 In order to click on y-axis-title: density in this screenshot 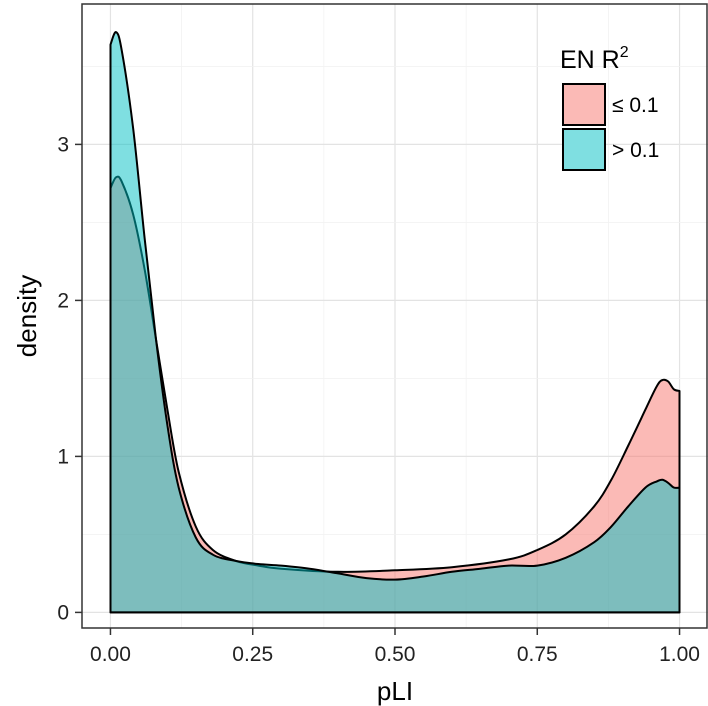, I will do `click(27, 316)`.